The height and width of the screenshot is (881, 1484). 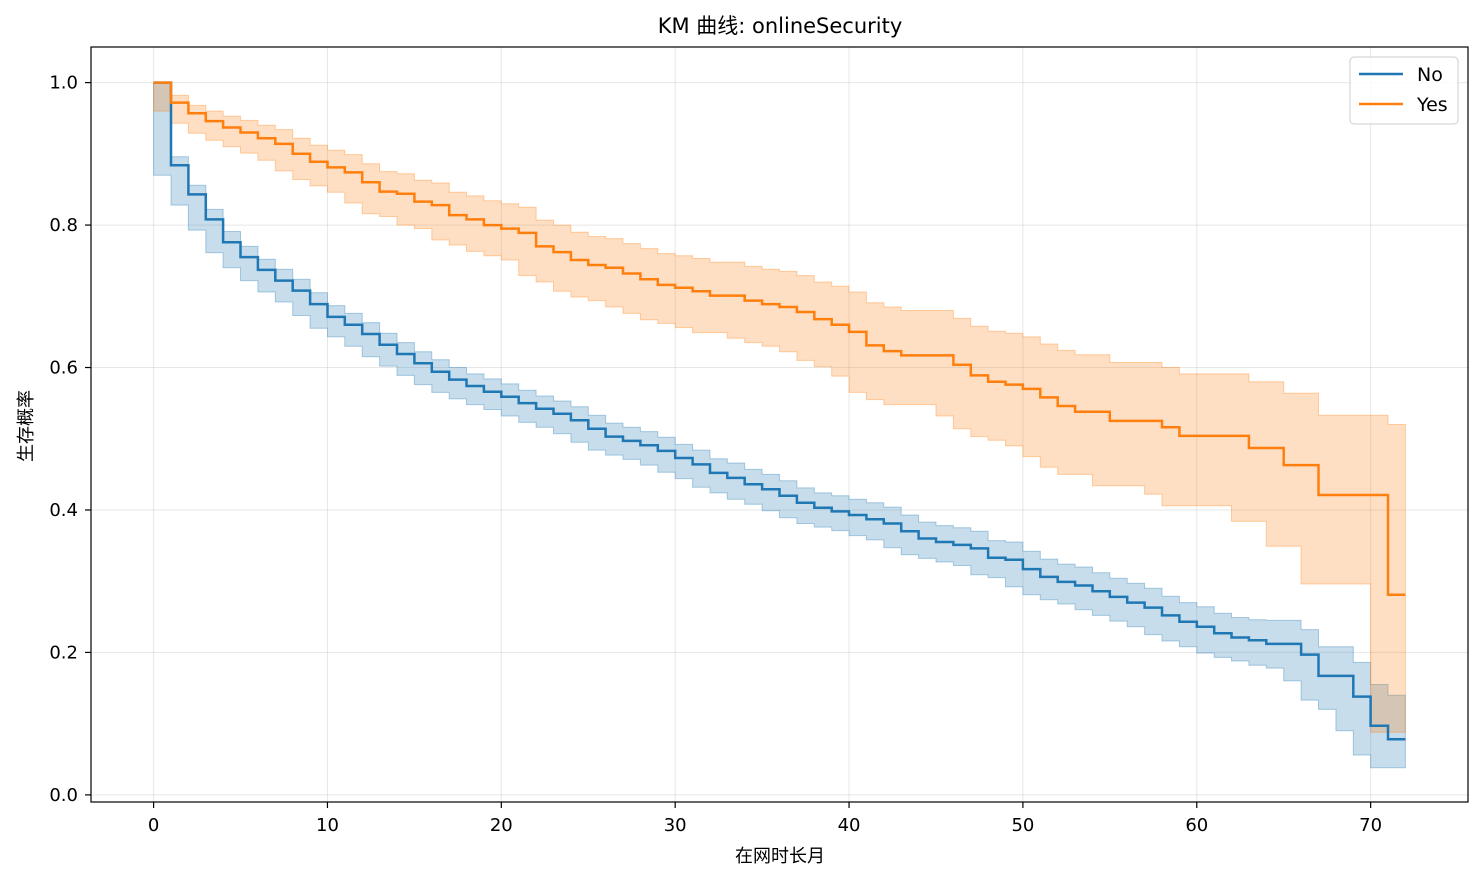 What do you see at coordinates (849, 825) in the screenshot?
I see `x-tick-label: 40` at bounding box center [849, 825].